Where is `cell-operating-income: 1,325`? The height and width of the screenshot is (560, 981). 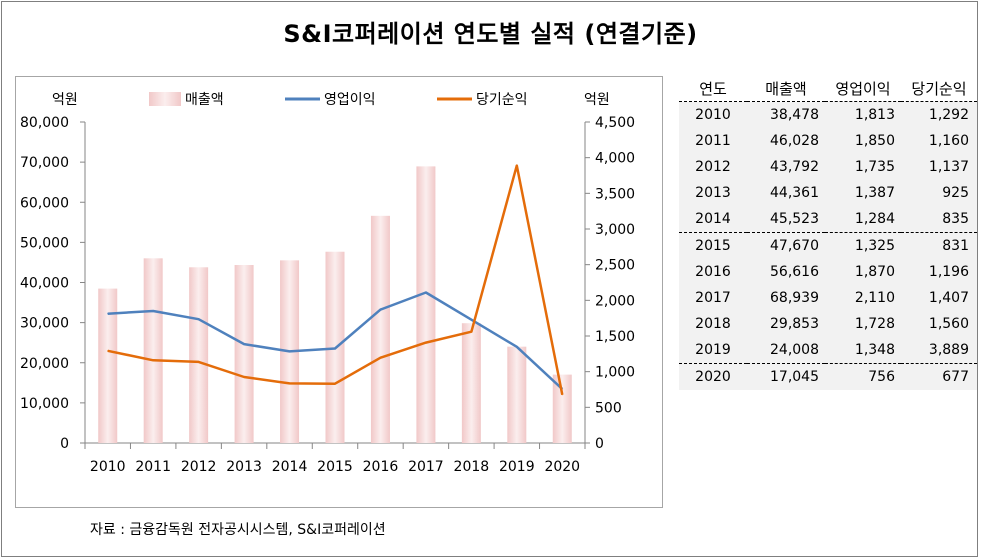 cell-operating-income: 1,325 is located at coordinates (863, 245).